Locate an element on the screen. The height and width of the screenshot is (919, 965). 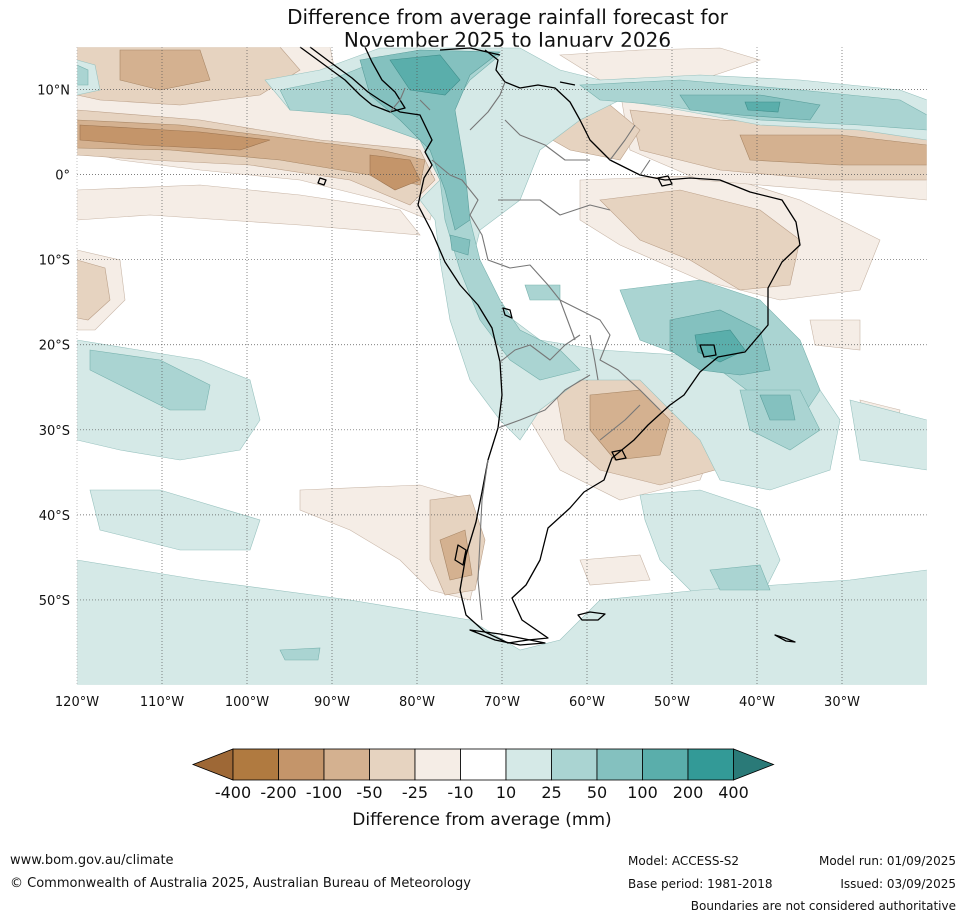
longitude-label: 50°W is located at coordinates (672, 702).